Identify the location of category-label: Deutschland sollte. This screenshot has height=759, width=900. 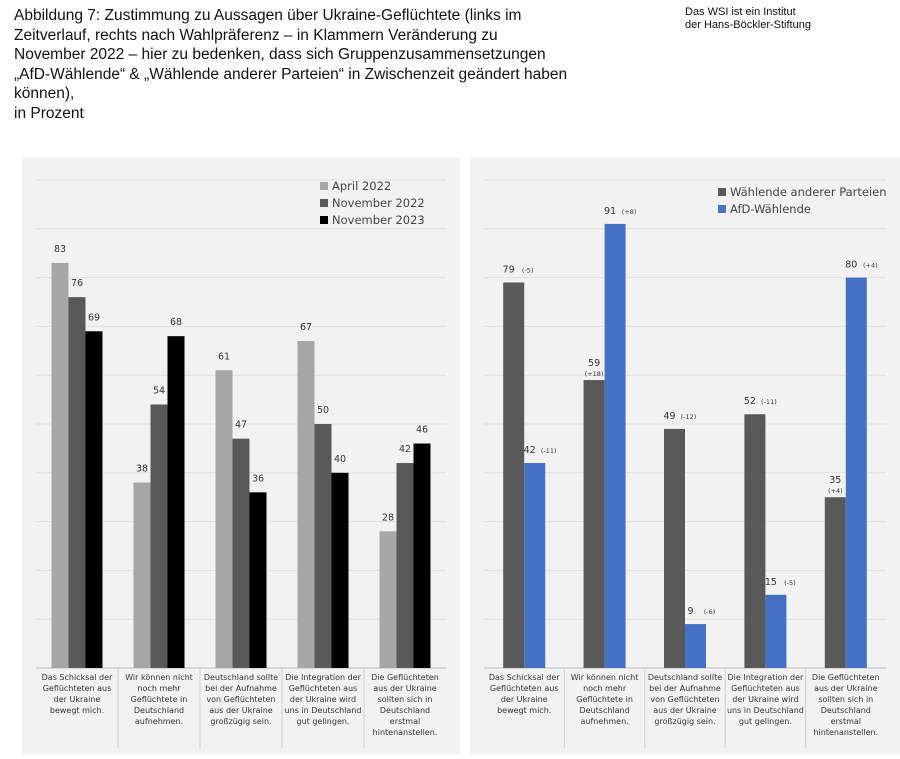
(241, 677).